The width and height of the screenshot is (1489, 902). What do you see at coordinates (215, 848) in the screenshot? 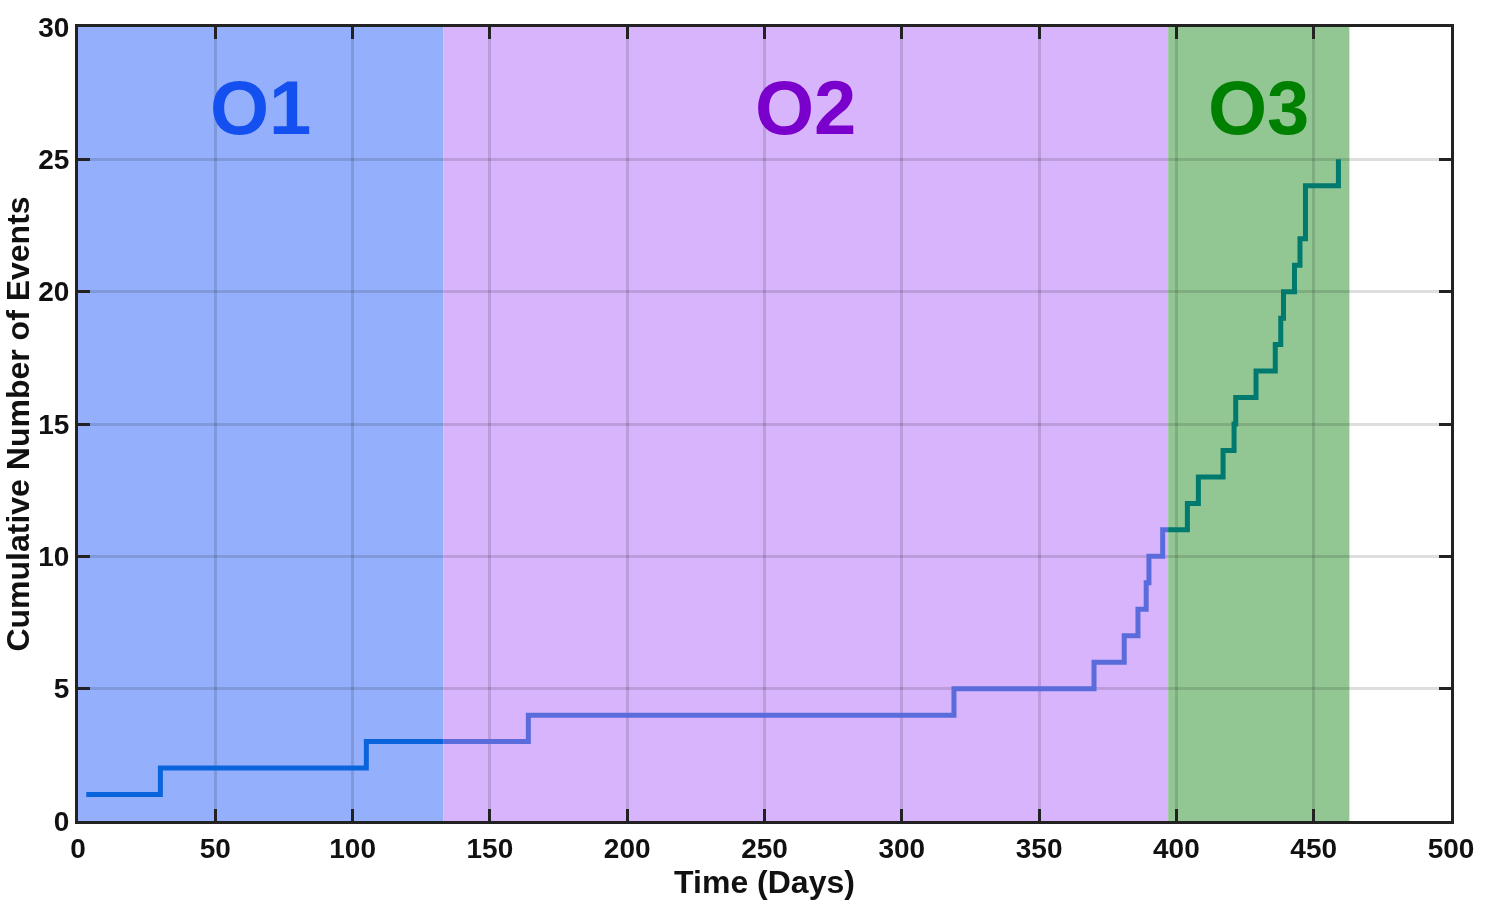
I see `x-tick-label: 50` at bounding box center [215, 848].